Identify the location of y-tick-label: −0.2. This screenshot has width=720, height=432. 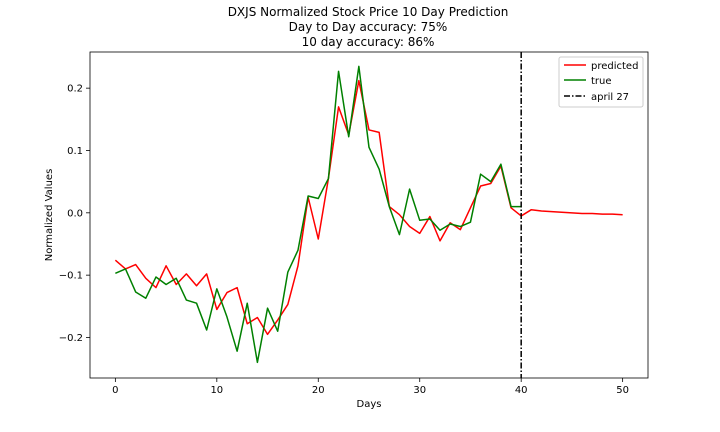
(71, 338).